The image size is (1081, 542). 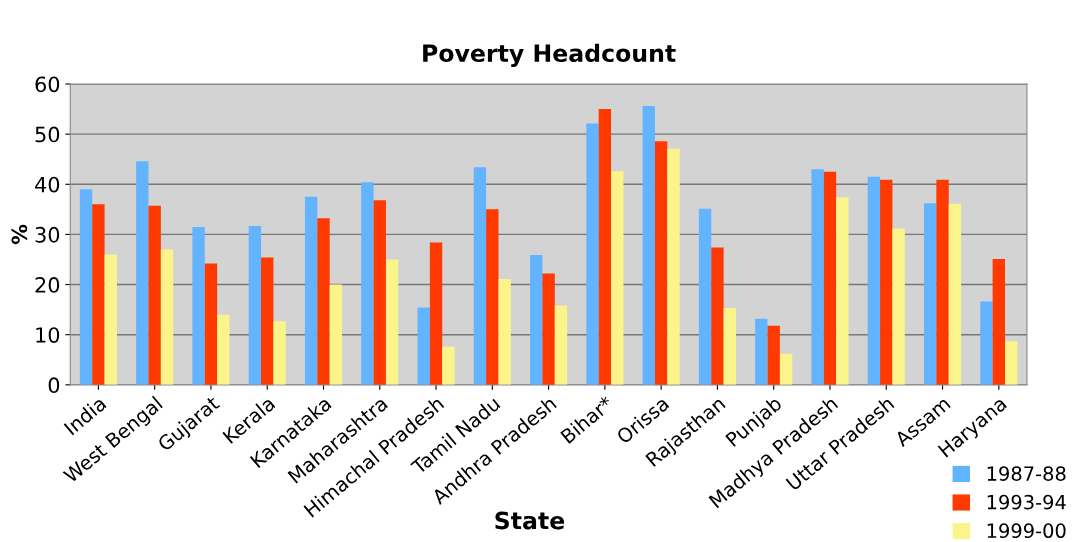 I want to click on y-tick-label: 50, so click(x=47, y=134).